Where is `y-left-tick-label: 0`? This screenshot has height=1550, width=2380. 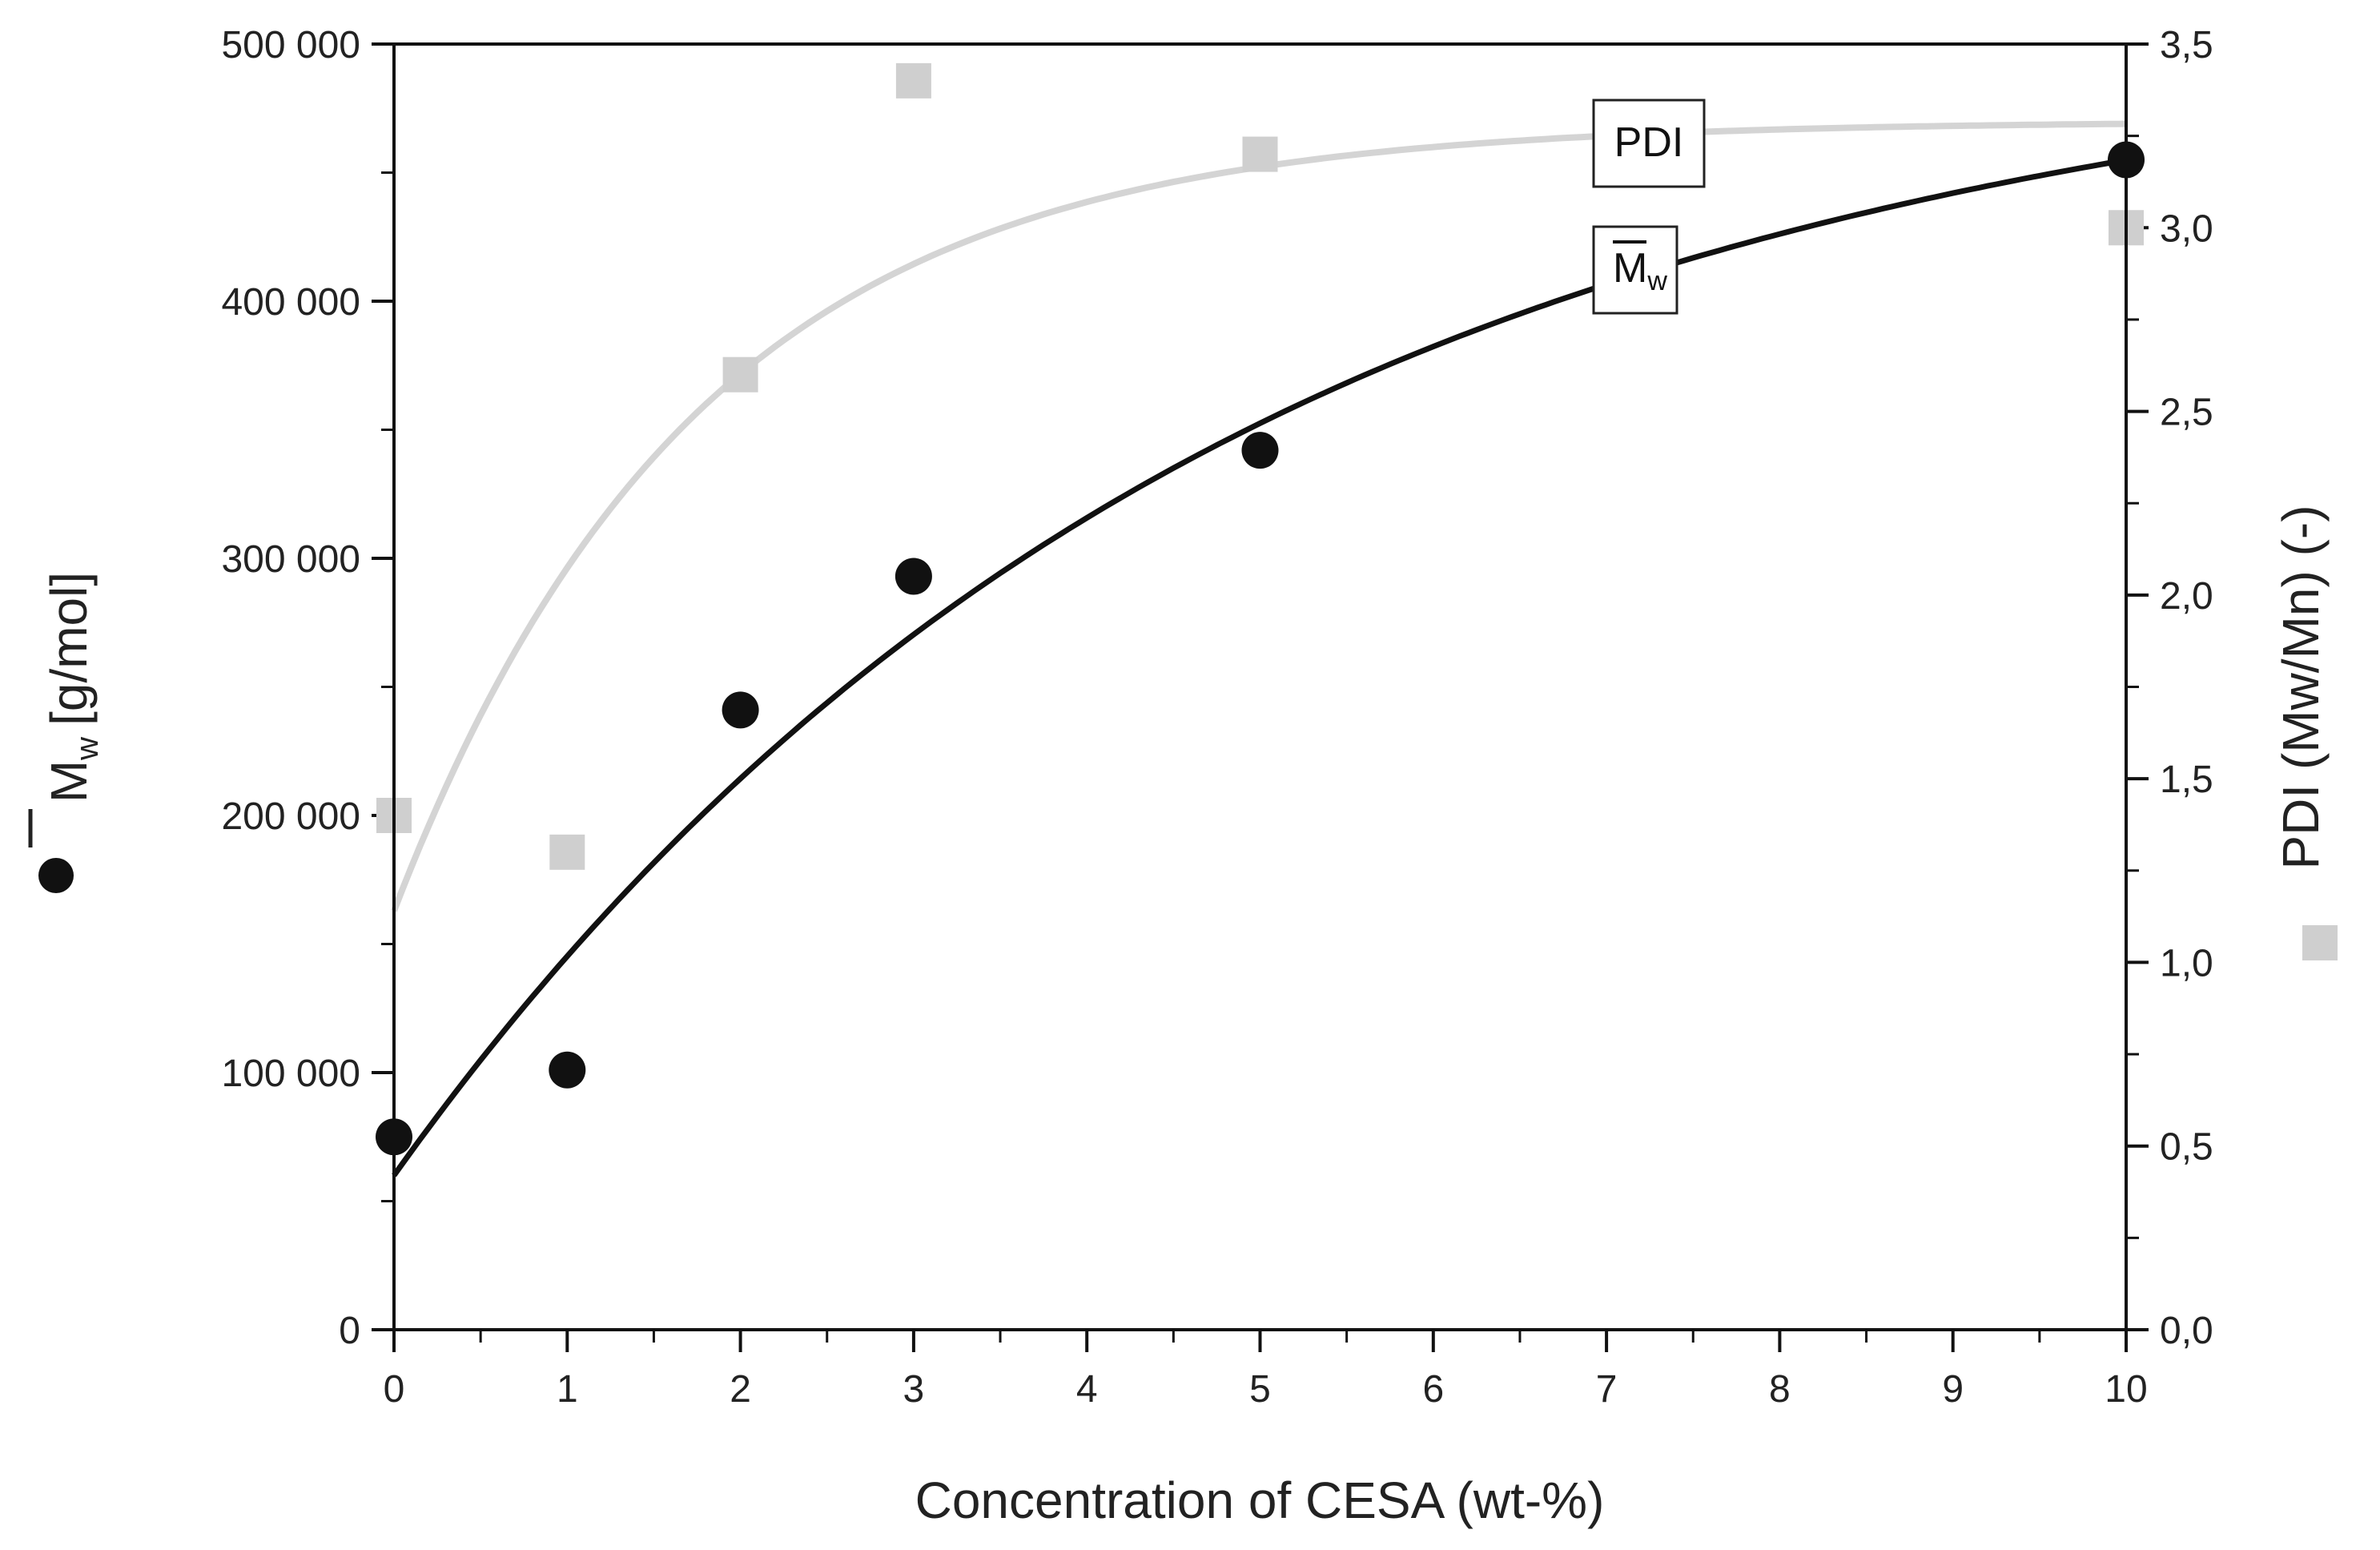
y-left-tick-label: 0 is located at coordinates (349, 1331).